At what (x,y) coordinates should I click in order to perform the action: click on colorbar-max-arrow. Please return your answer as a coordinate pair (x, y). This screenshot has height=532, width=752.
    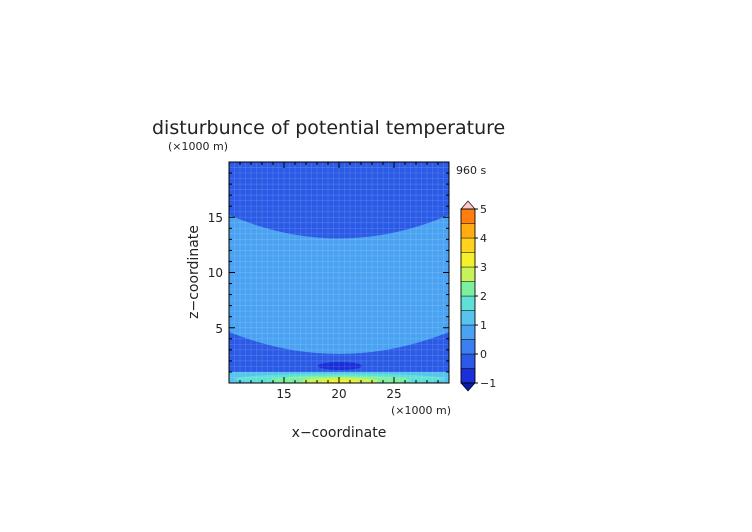
    Looking at the image, I should click on (468, 205).